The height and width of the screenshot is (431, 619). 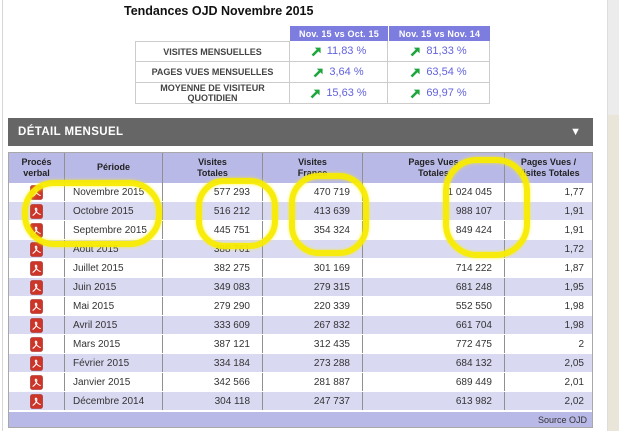 I want to click on table-row: Février 2015 334 184 273 288 684 132 2,05, so click(x=300, y=363).